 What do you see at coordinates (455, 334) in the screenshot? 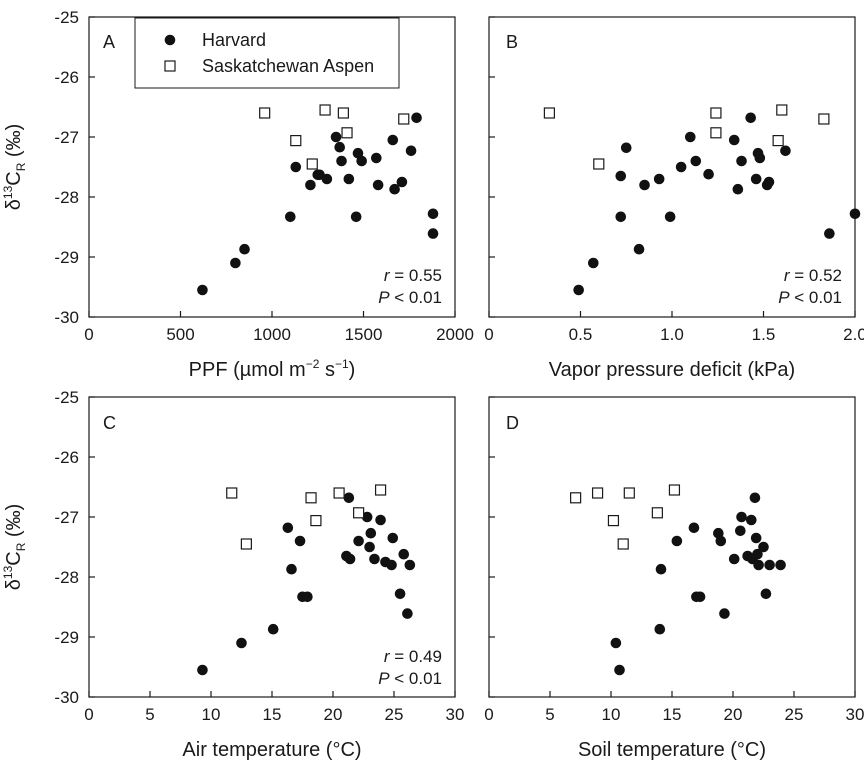
I see `panel-a-x-tick-label: 2000` at bounding box center [455, 334].